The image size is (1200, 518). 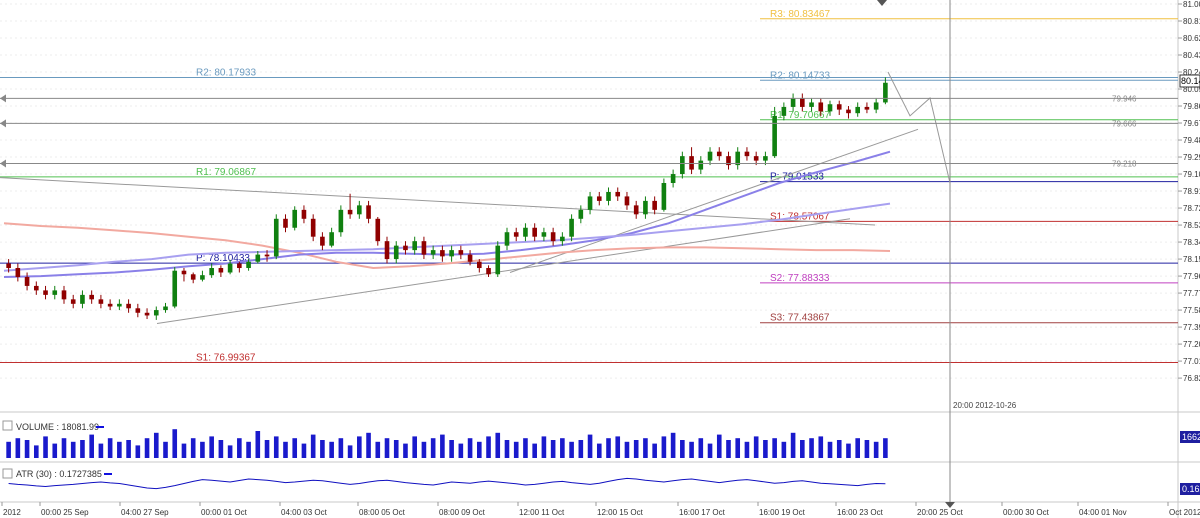 I want to click on y-tick-label: 81.00, so click(x=1191, y=4).